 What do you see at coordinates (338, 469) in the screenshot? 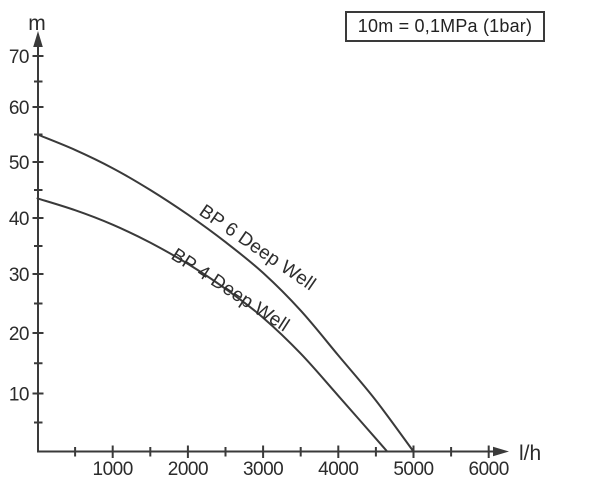
I see `x-tick-label: 4000` at bounding box center [338, 469].